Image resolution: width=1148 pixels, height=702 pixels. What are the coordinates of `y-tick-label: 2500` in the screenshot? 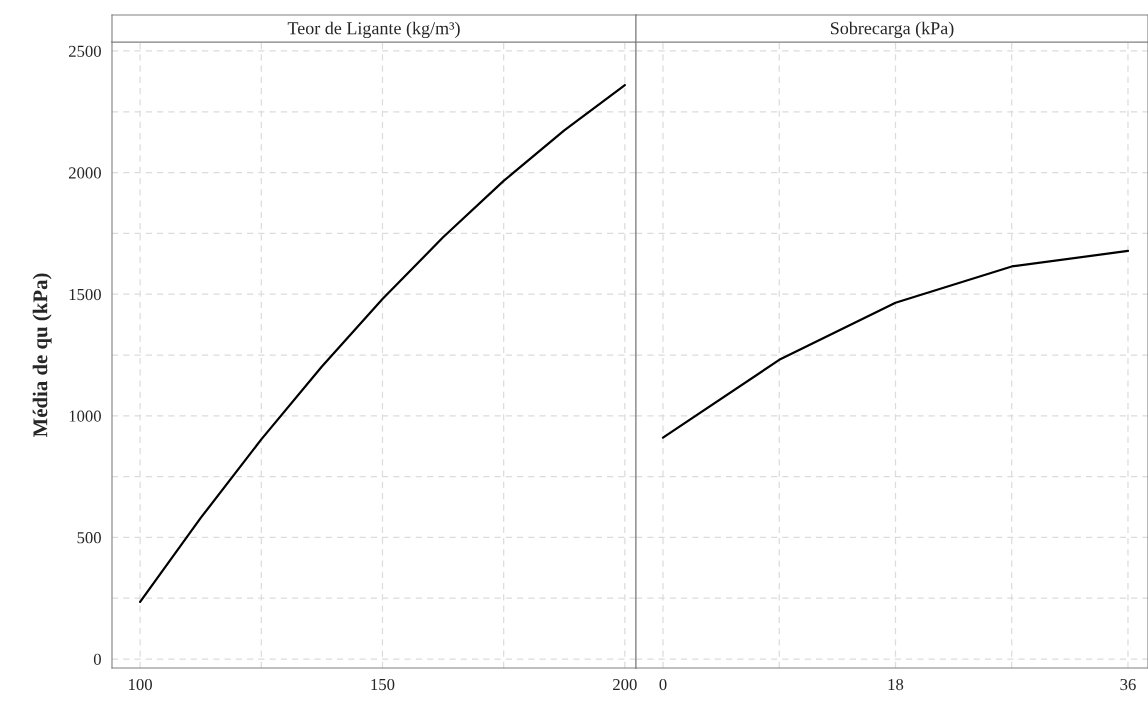 It's located at (84, 51).